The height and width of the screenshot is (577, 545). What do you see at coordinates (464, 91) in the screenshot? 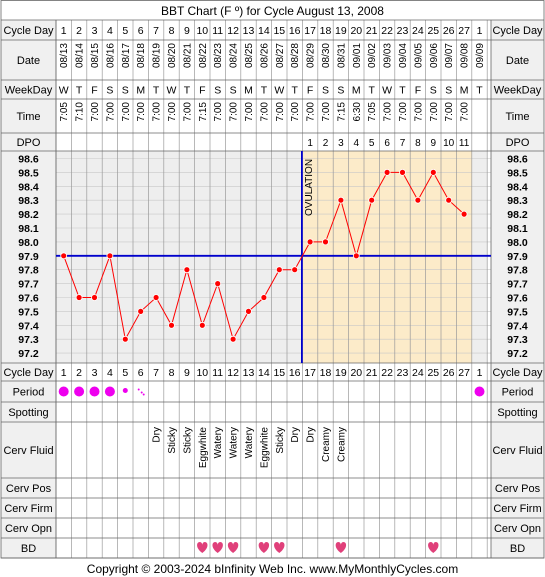
I see `weekday-cell: M` at bounding box center [464, 91].